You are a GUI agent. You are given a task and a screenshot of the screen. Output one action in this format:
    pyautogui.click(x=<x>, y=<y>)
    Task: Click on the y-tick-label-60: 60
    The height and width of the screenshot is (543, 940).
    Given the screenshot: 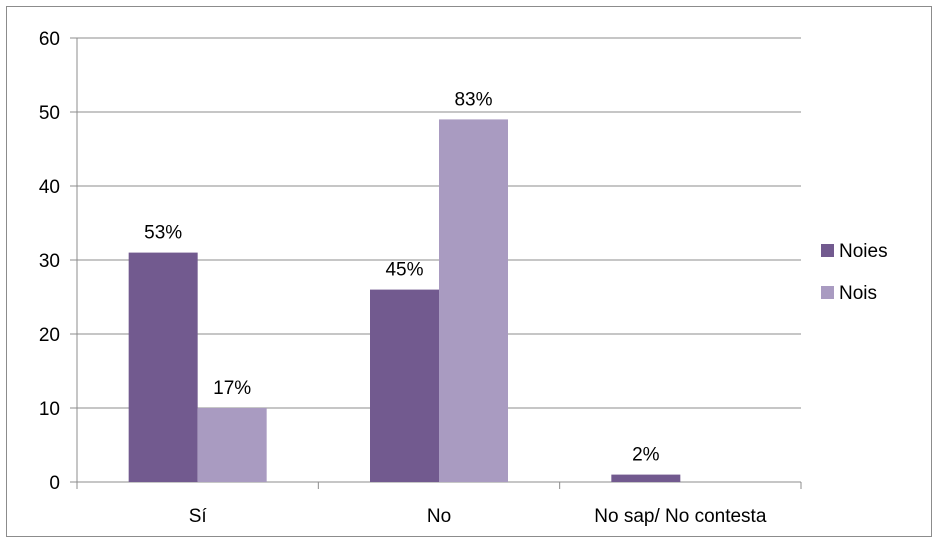 What is the action you would take?
    pyautogui.click(x=49, y=39)
    